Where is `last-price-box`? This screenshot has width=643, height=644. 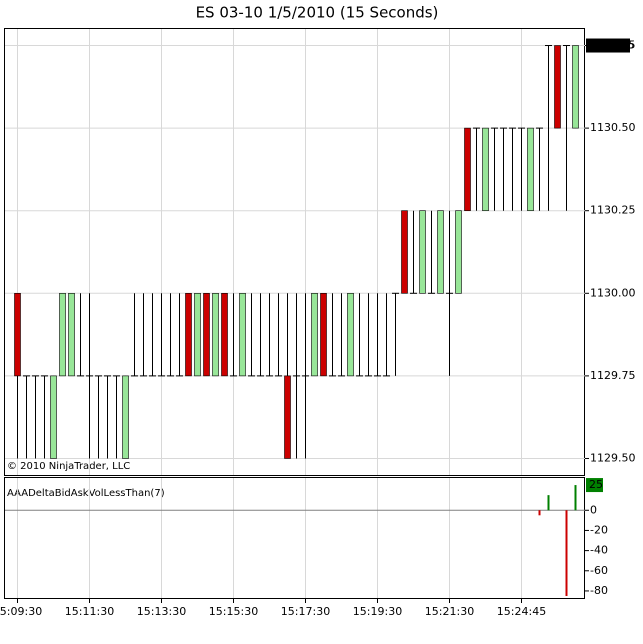
last-price-box is located at coordinates (608, 45).